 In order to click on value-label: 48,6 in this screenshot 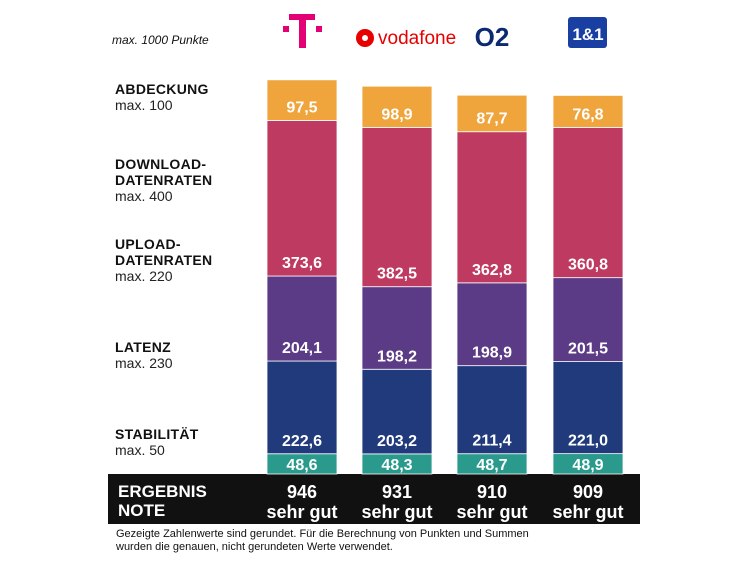, I will do `click(301, 465)`.